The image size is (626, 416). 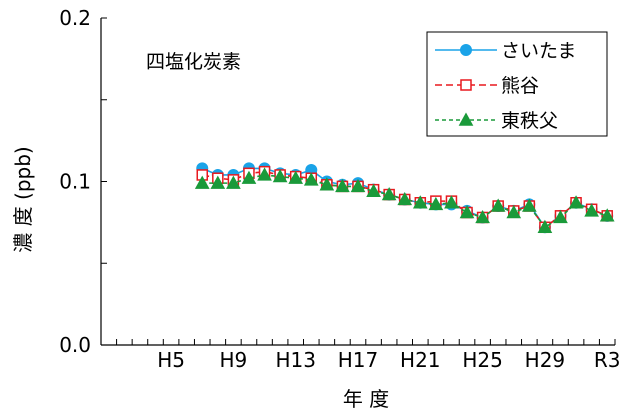 I want to click on y-tick-label: 0.1, so click(x=75, y=182).